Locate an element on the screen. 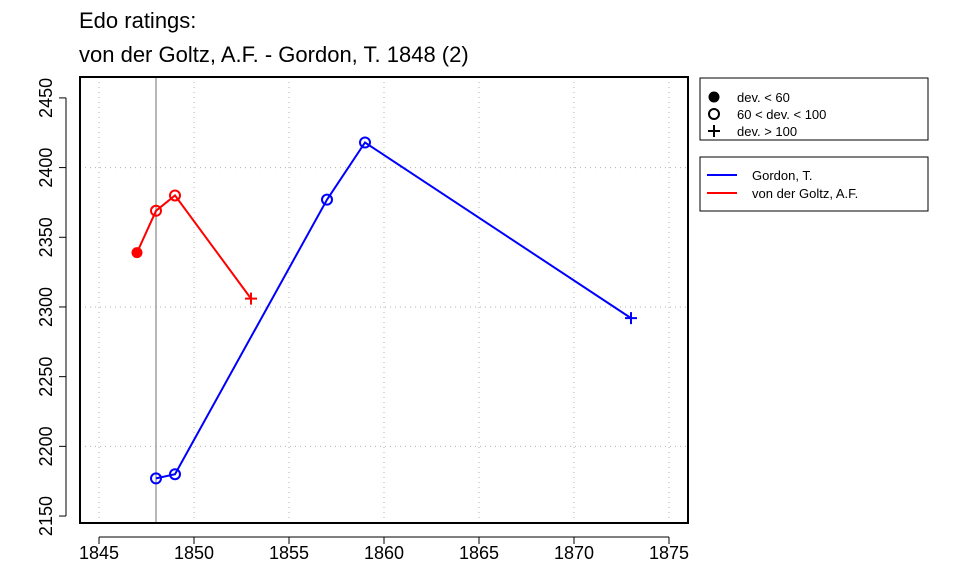 The height and width of the screenshot is (576, 960). x-tick-label-1875: 1875 is located at coordinates (669, 553).